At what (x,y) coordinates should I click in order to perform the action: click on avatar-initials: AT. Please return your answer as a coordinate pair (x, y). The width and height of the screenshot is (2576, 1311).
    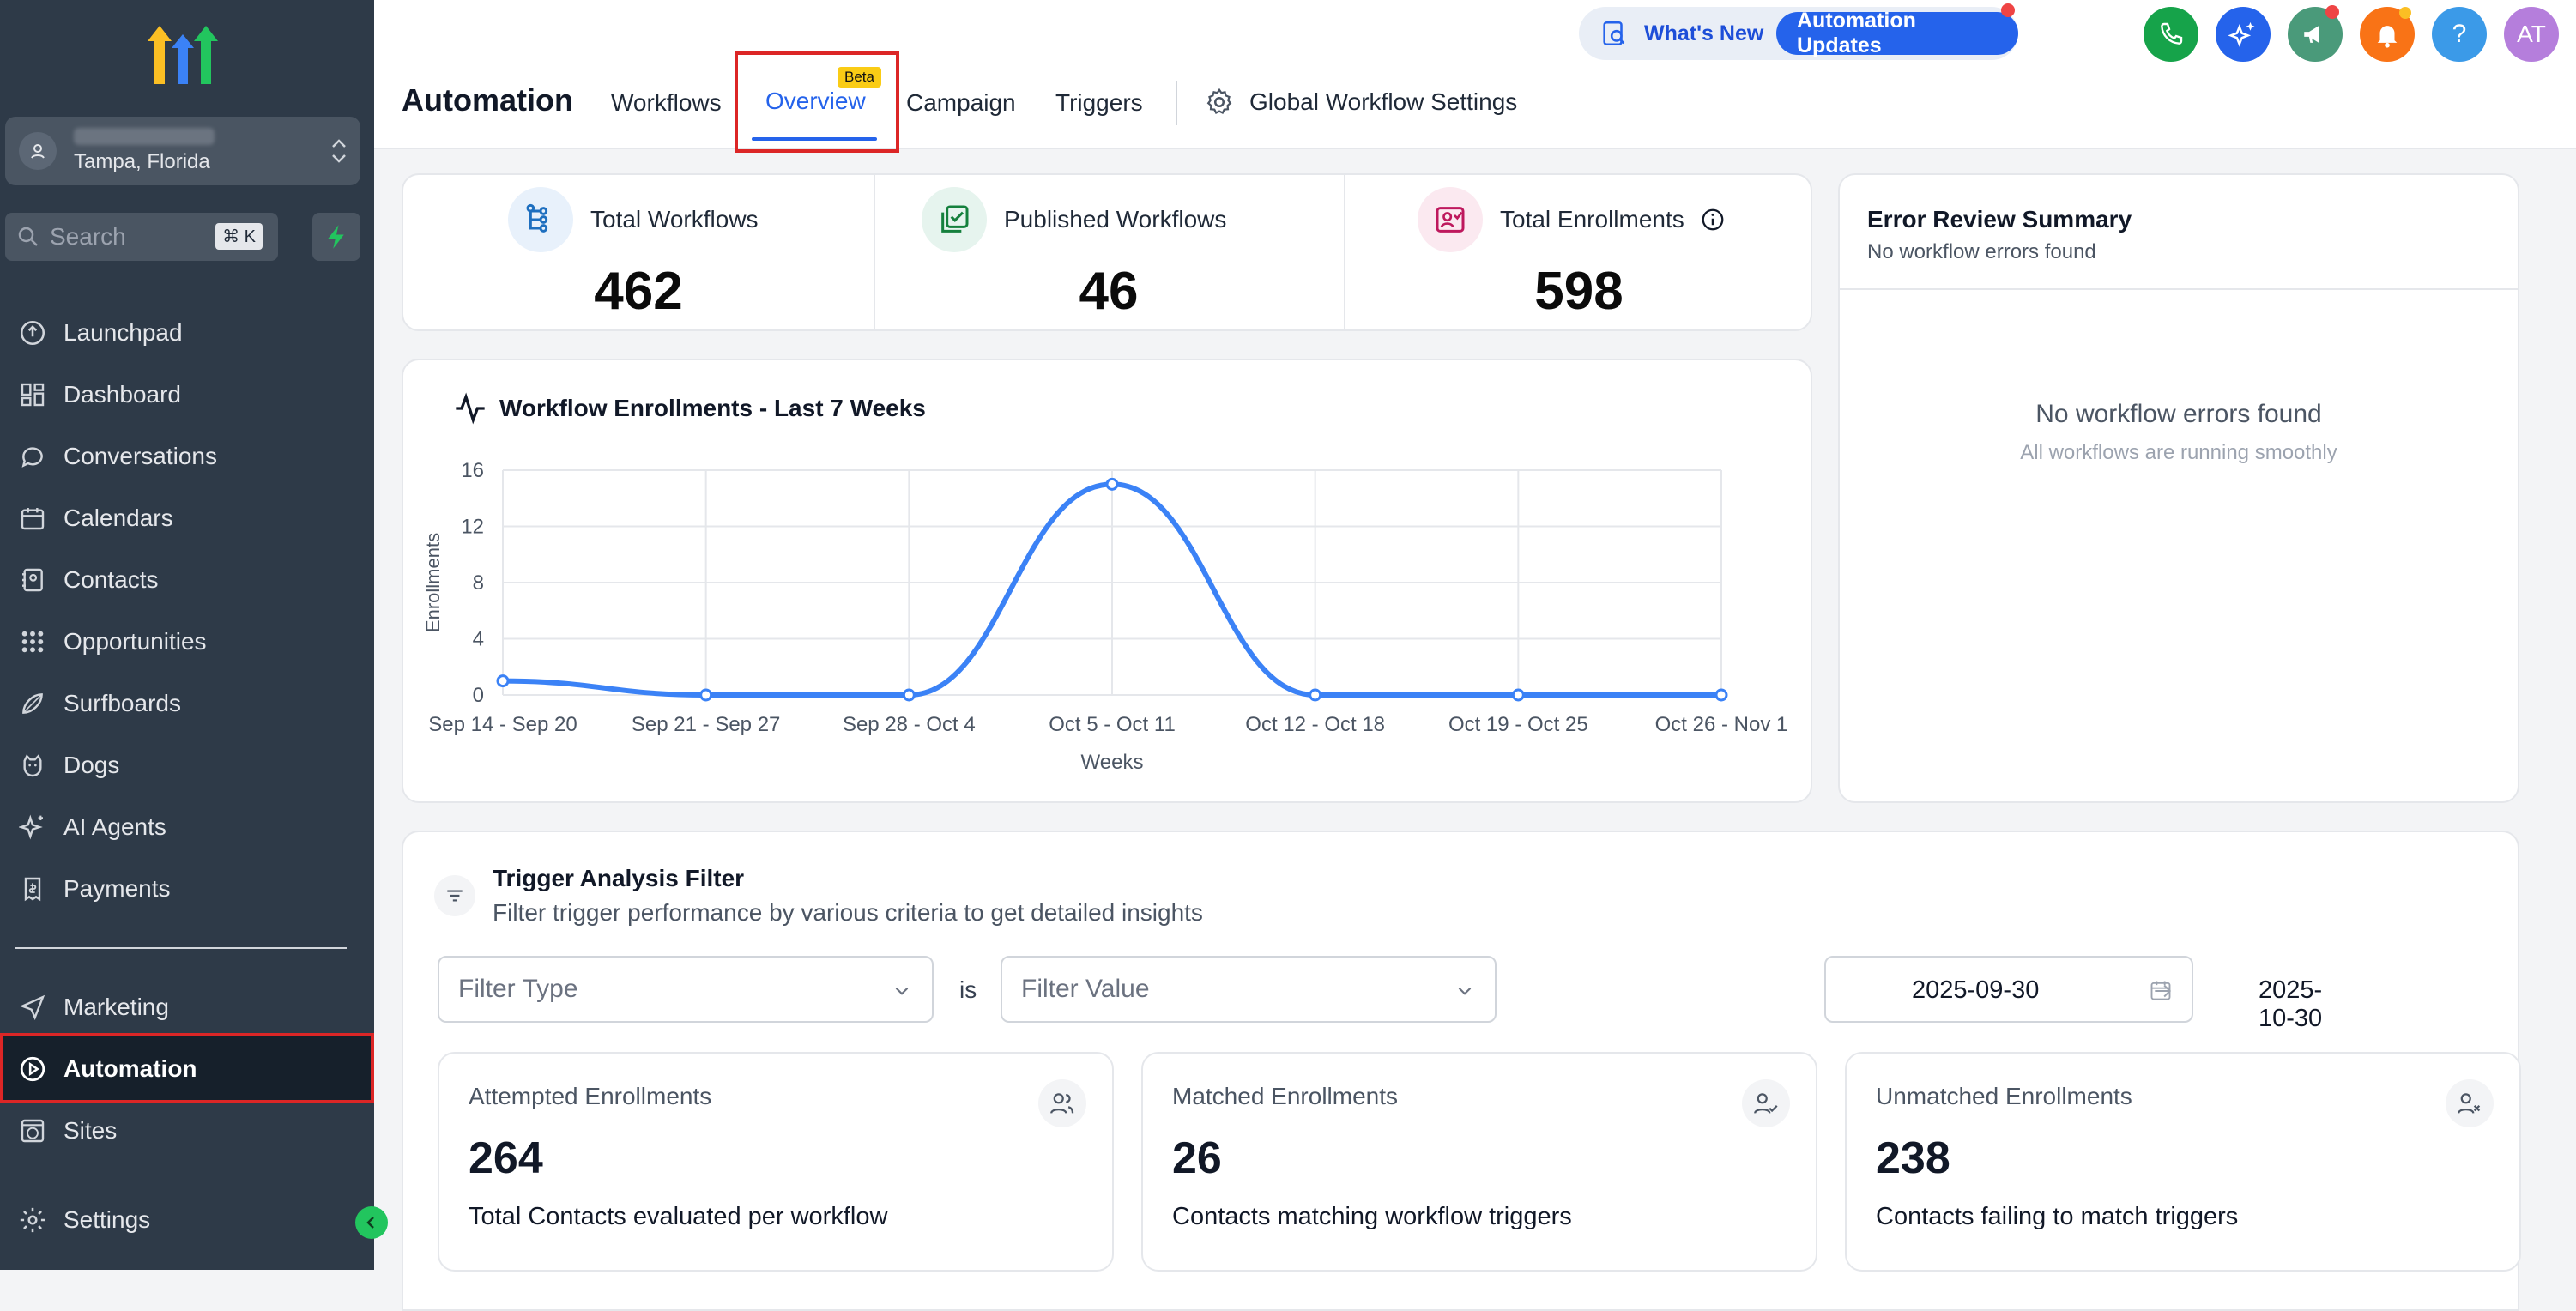
    Looking at the image, I should click on (2531, 34).